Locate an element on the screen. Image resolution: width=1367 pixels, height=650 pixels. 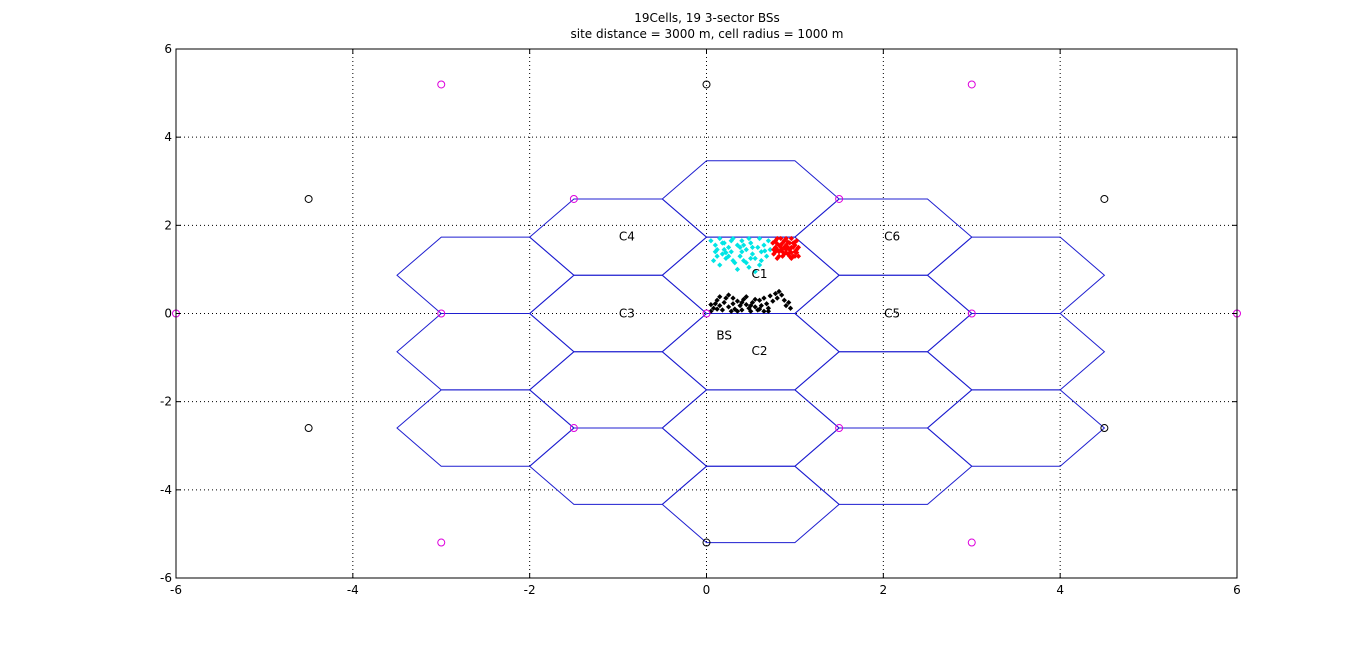
cell-labels: C1 C2 C3 C4 C5 C6 BS is located at coordinates (759, 293).